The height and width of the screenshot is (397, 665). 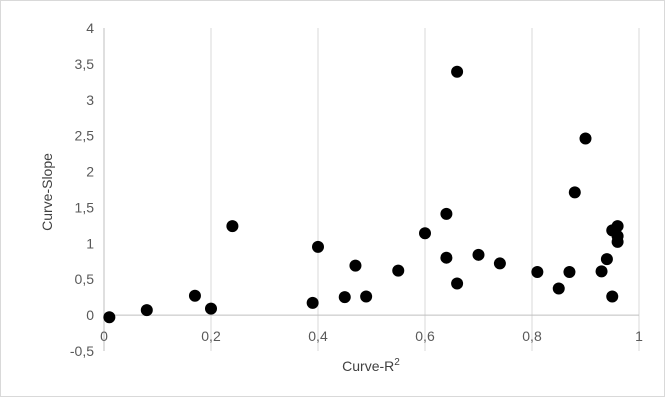 What do you see at coordinates (90, 28) in the screenshot?
I see `y-tick-label-9: 4` at bounding box center [90, 28].